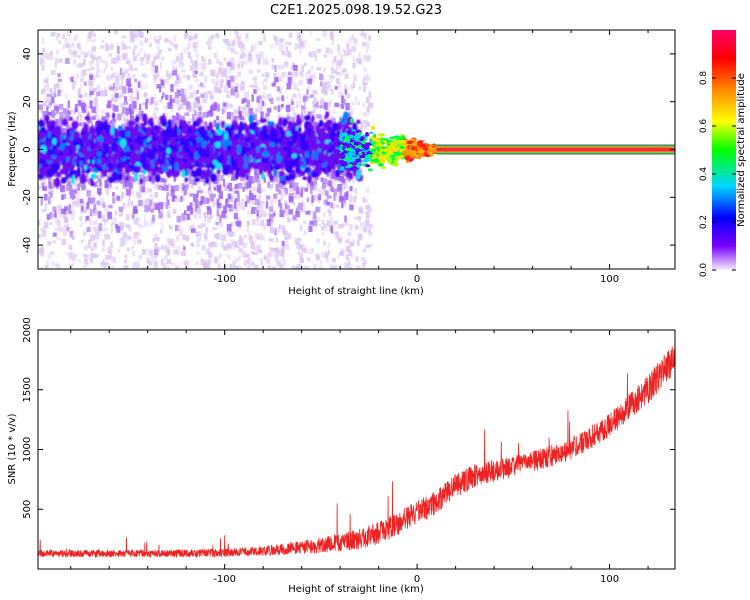 The image size is (750, 600). Describe the element at coordinates (356, 10) in the screenshot. I see `figure-title: C2E1.2025.098.19.52.G23` at that location.